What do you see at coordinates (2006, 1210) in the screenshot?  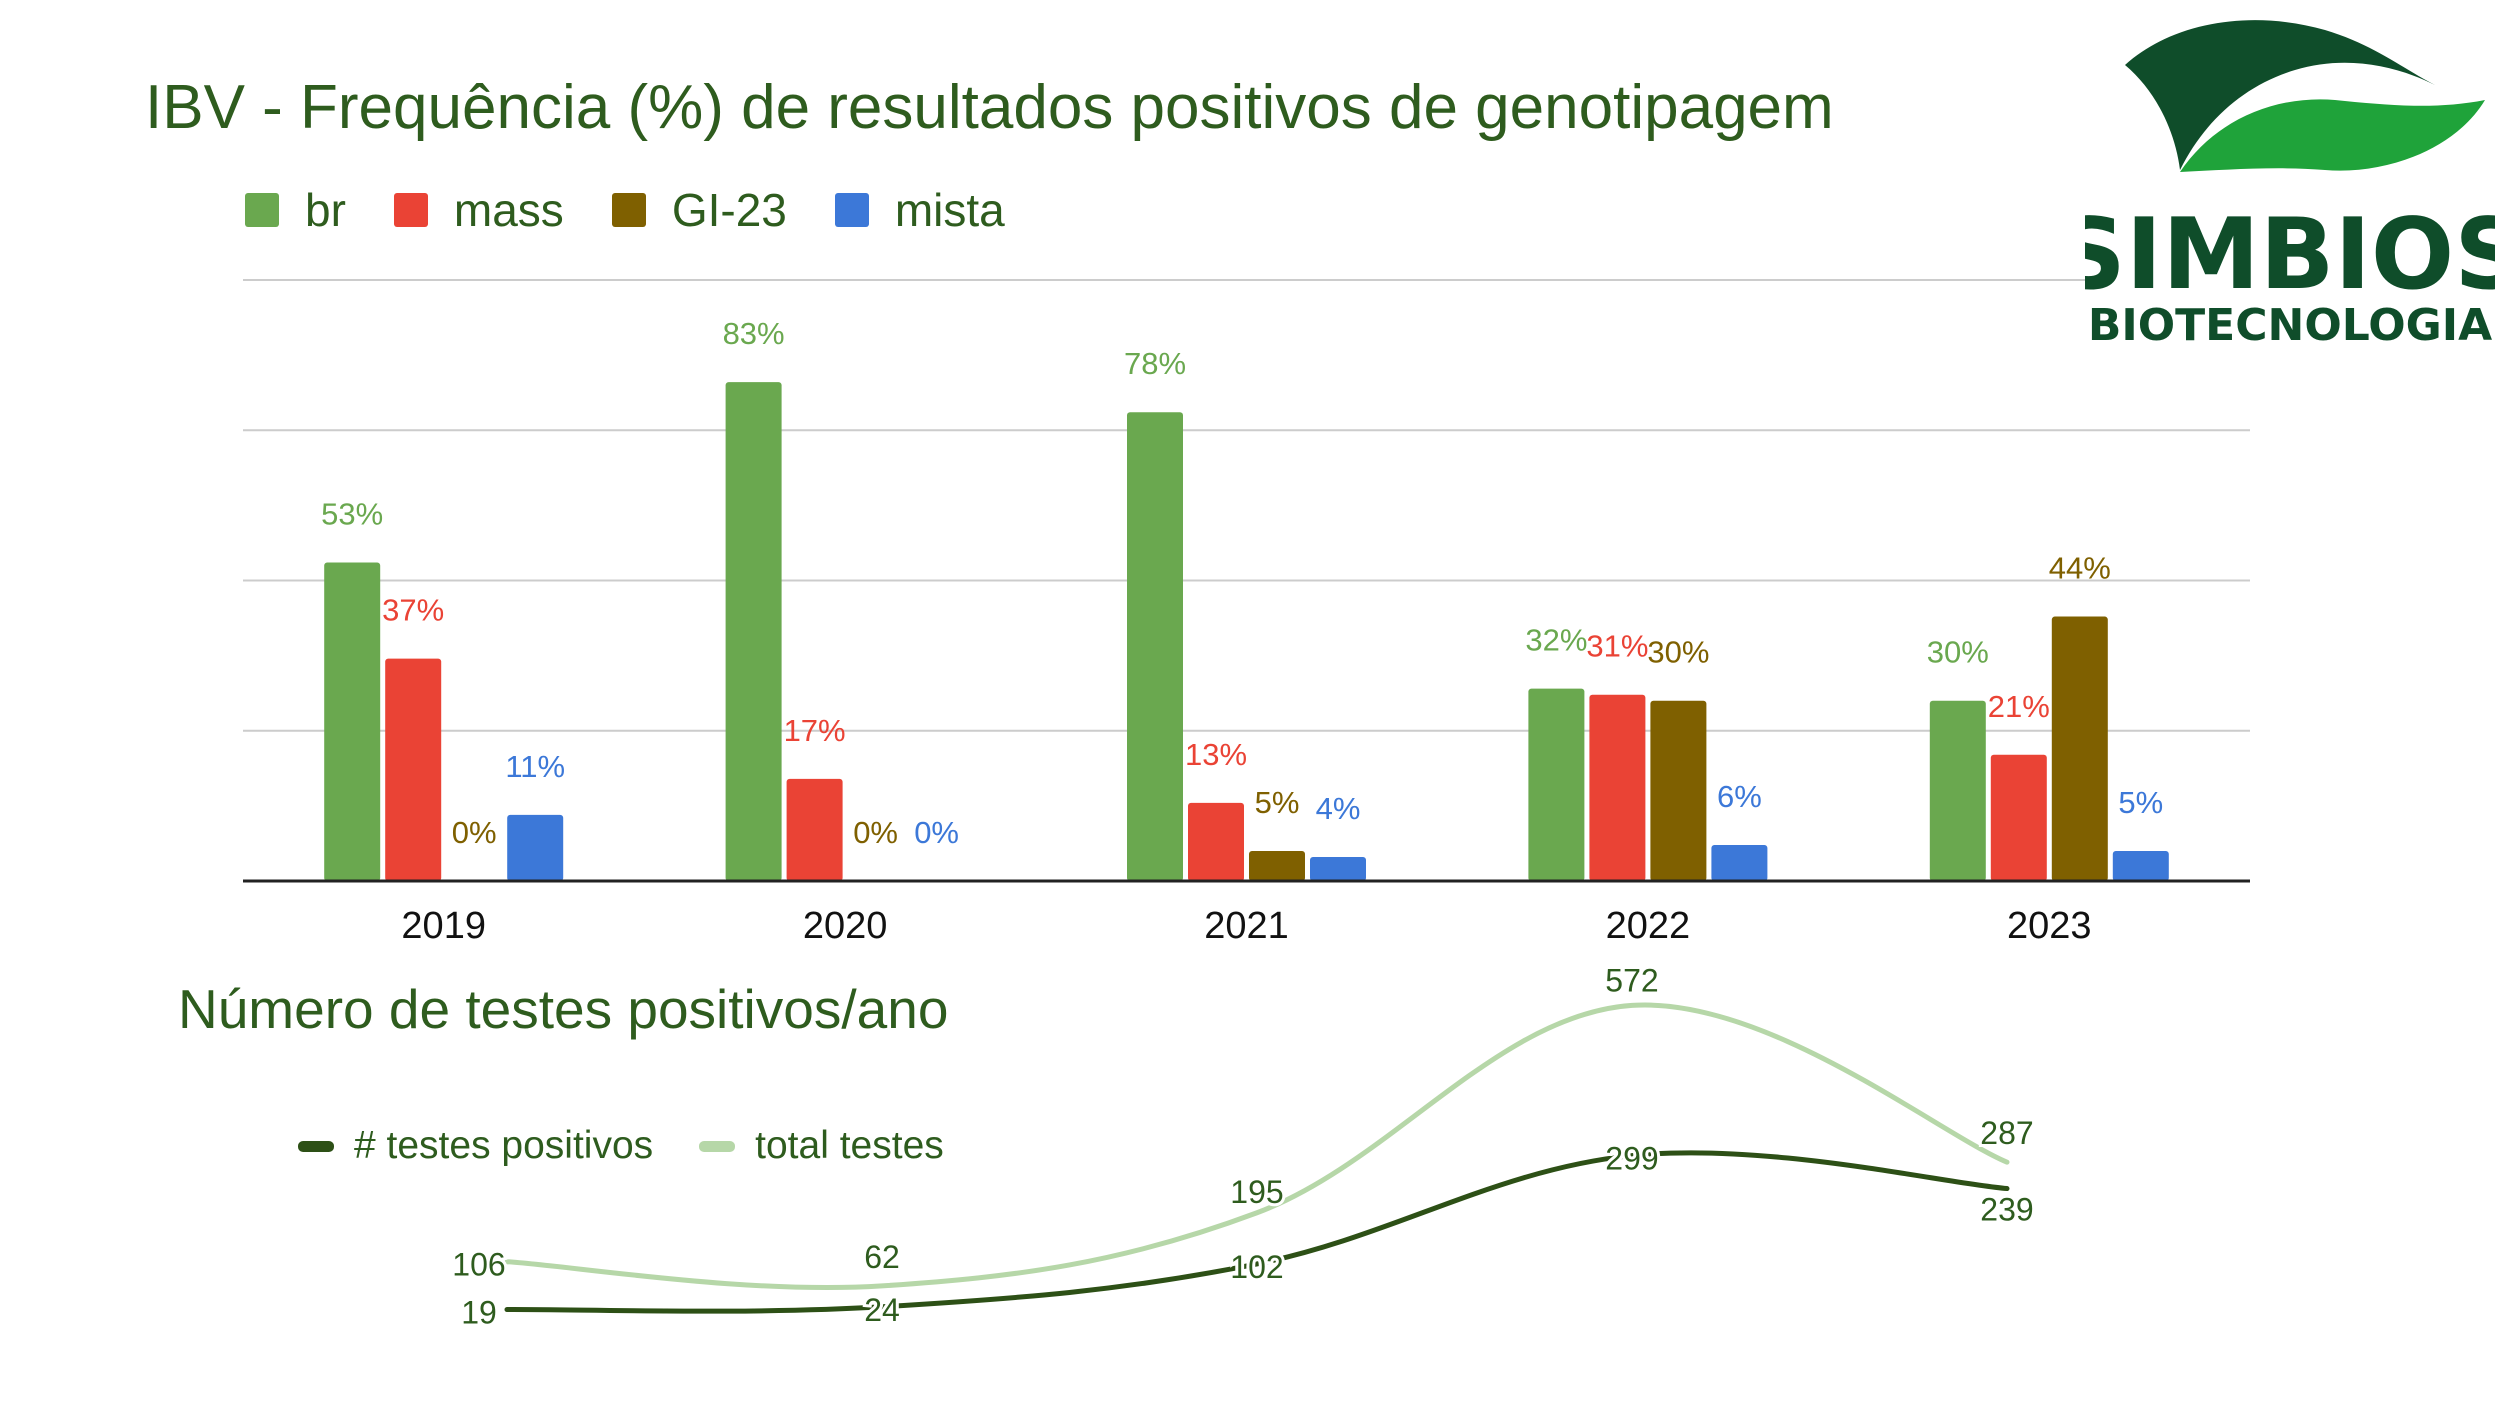 I see `line-label-positivos-2023: 239` at bounding box center [2006, 1210].